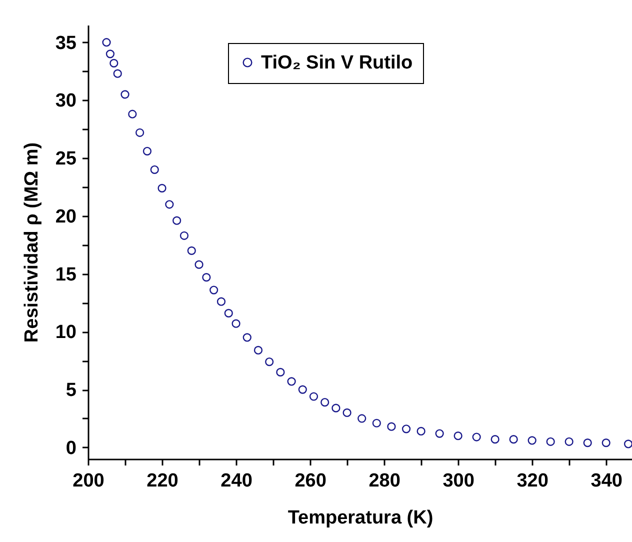 This screenshot has width=632, height=542. I want to click on y-tick-label: 35, so click(66, 43).